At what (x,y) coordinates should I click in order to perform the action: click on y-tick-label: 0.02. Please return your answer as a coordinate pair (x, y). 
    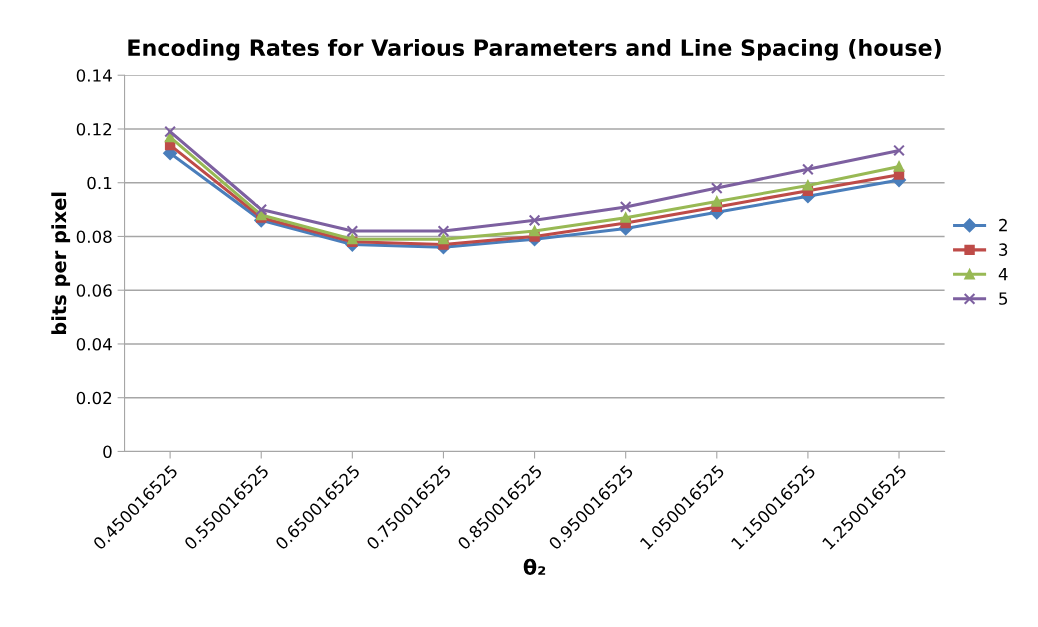
    Looking at the image, I should click on (94, 398).